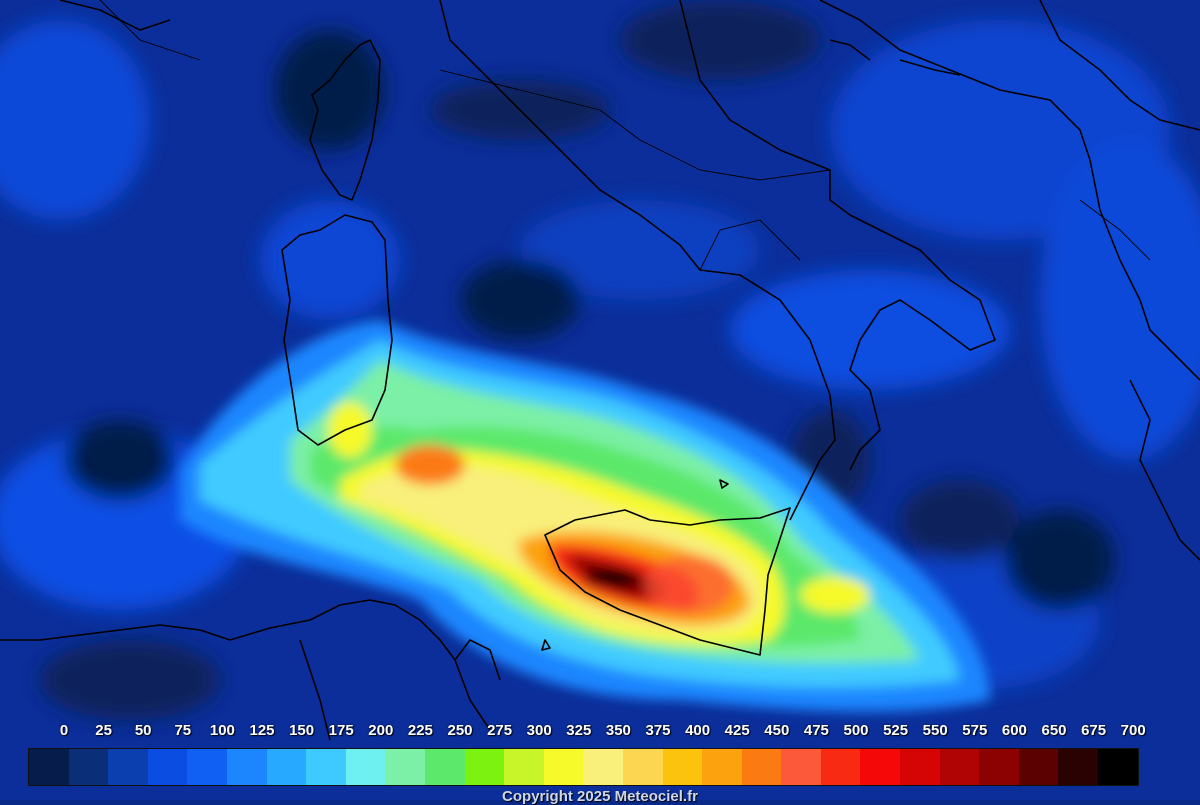 This screenshot has height=805, width=1200. Describe the element at coordinates (777, 730) in the screenshot. I see `legend-tick-label: 450` at that location.